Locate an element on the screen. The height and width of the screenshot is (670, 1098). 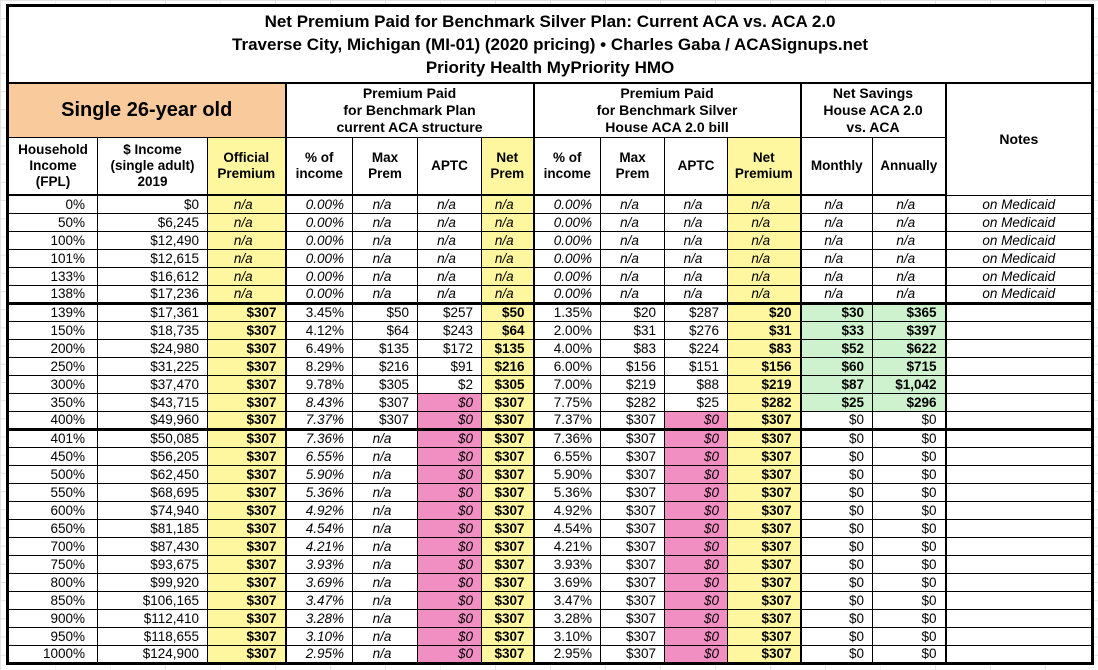
cell-fpl: 50% is located at coordinates (52, 222).